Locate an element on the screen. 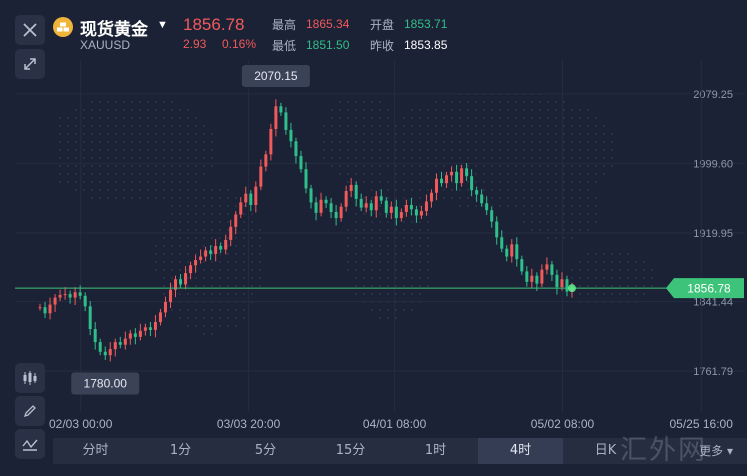 This screenshot has width=747, height=476. more-menu: 更多 ▾ is located at coordinates (716, 451).